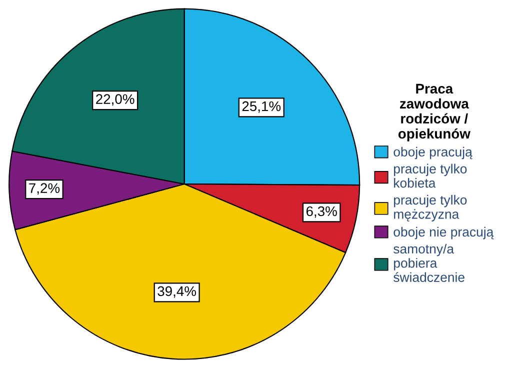  I want to click on legend-label: oboje nie pracują, so click(444, 233).